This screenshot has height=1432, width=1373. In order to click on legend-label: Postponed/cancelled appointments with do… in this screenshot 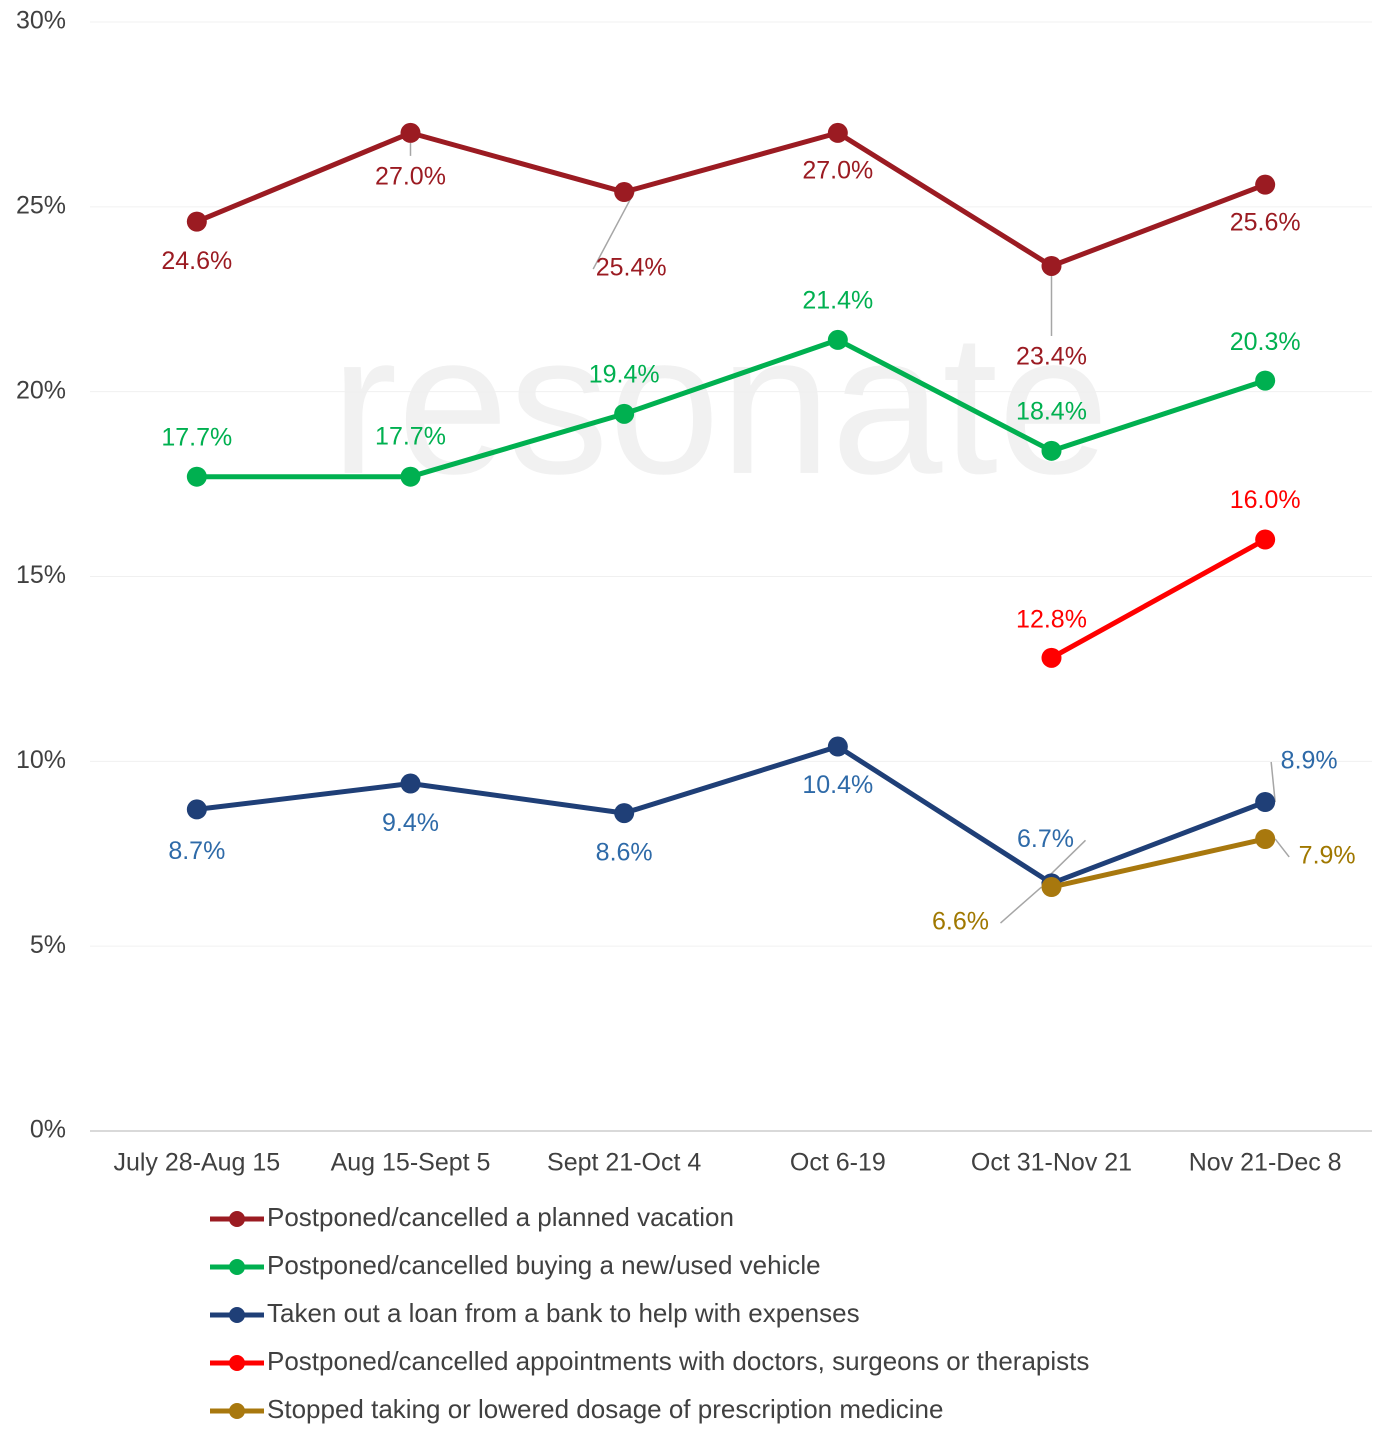, I will do `click(678, 1361)`.